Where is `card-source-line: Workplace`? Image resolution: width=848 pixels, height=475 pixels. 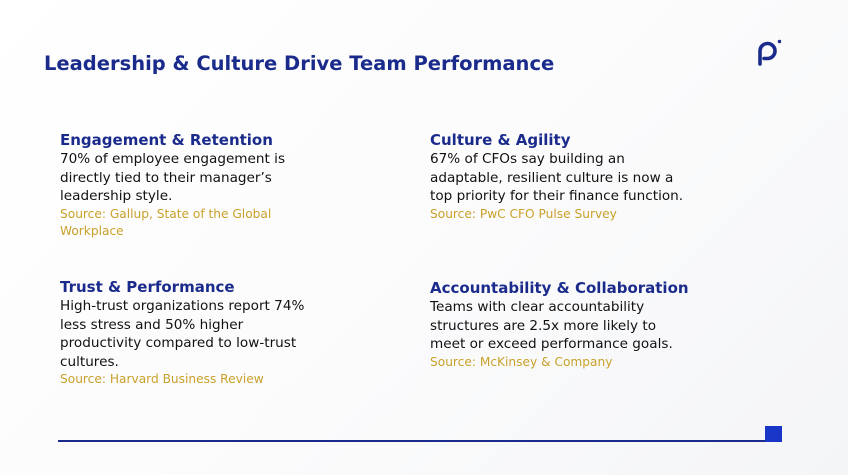 card-source-line: Workplace is located at coordinates (92, 230).